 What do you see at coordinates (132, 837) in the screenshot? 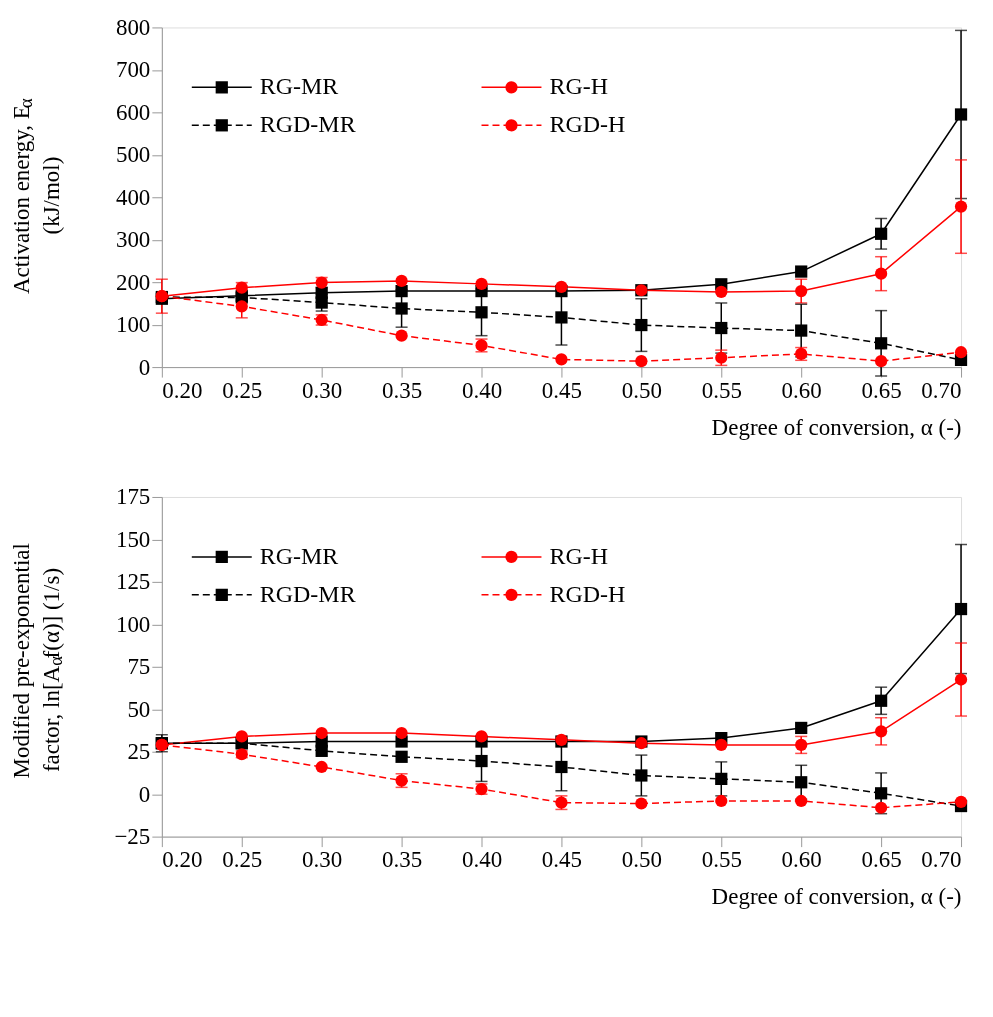
I see `y-tick-label: −25` at bounding box center [132, 837].